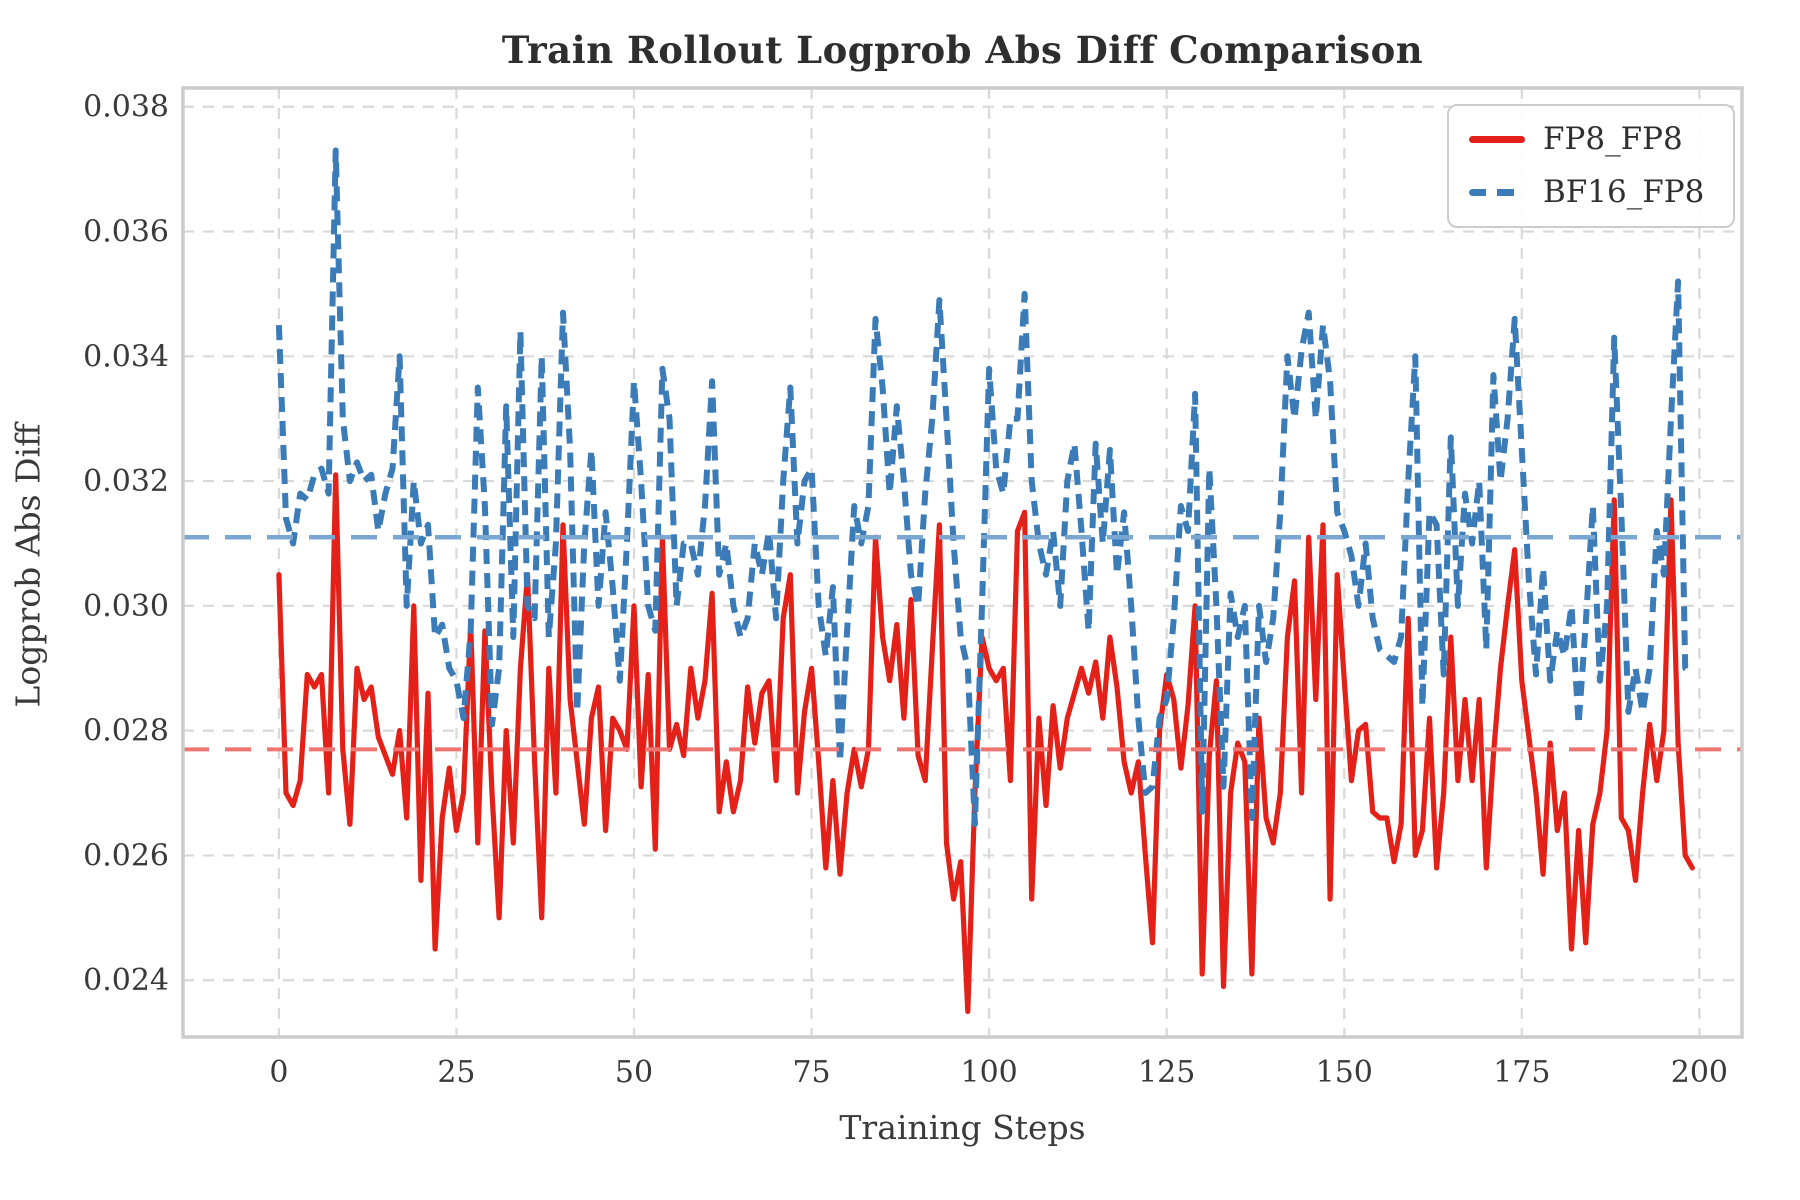 The image size is (1800, 1200). Describe the element at coordinates (126, 855) in the screenshot. I see `y-tick-label: 0.026` at that location.